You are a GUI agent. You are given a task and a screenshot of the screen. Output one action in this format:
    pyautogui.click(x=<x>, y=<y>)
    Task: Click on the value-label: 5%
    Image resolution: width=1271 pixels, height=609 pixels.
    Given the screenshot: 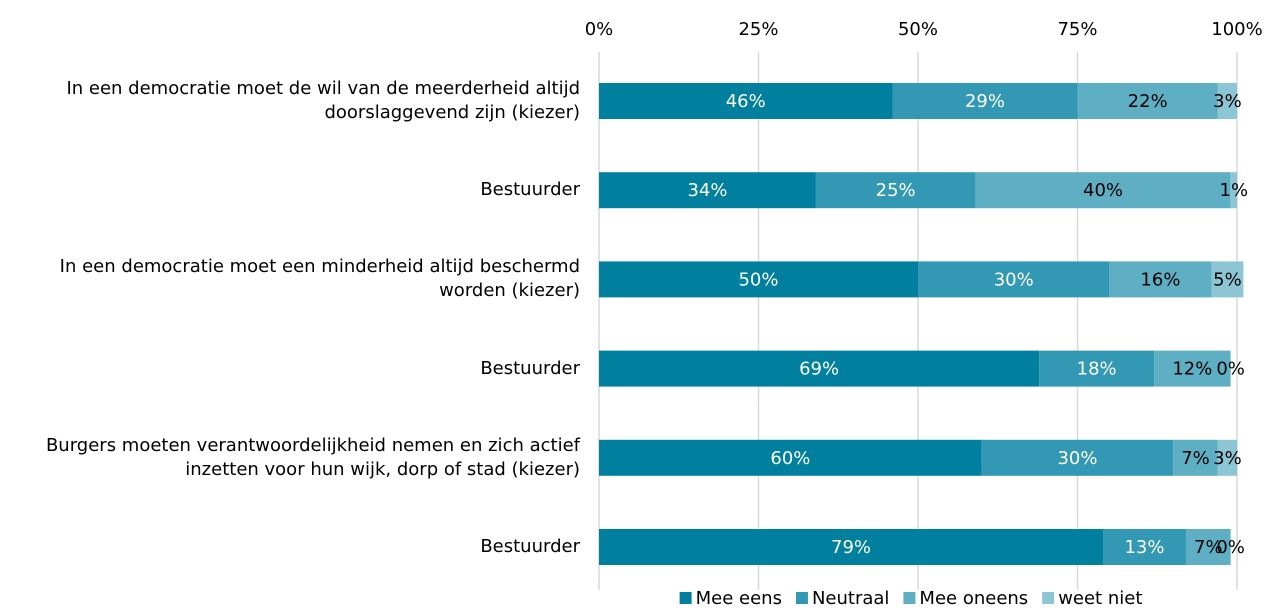 What is the action you would take?
    pyautogui.click(x=1227, y=279)
    